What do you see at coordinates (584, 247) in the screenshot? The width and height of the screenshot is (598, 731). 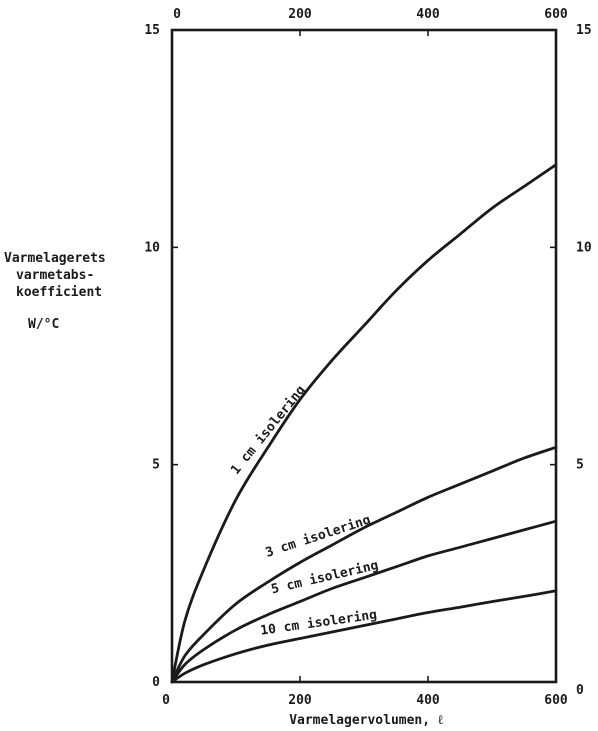 I see `right-tick-label: 10` at bounding box center [584, 247].